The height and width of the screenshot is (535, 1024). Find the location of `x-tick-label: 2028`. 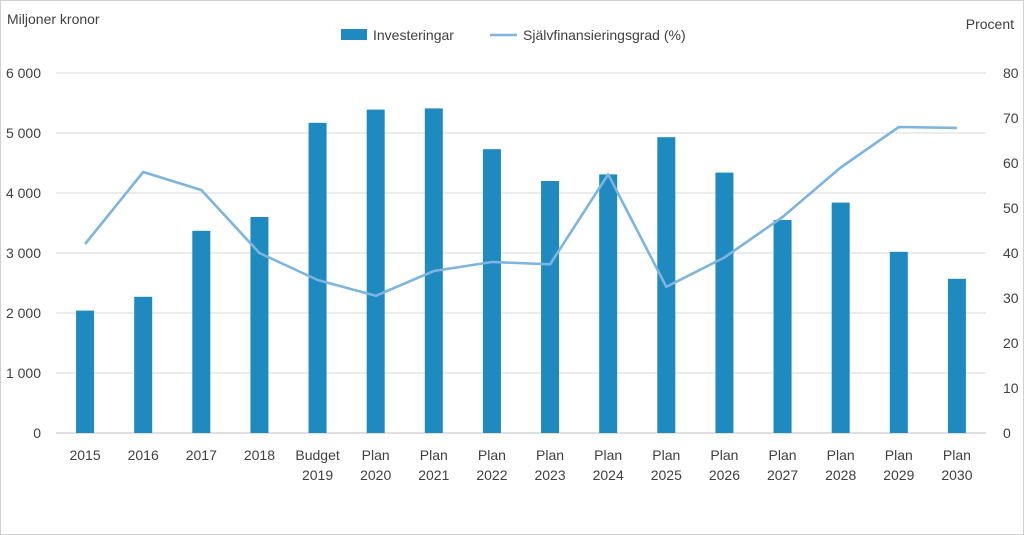

x-tick-label: 2028 is located at coordinates (840, 475).